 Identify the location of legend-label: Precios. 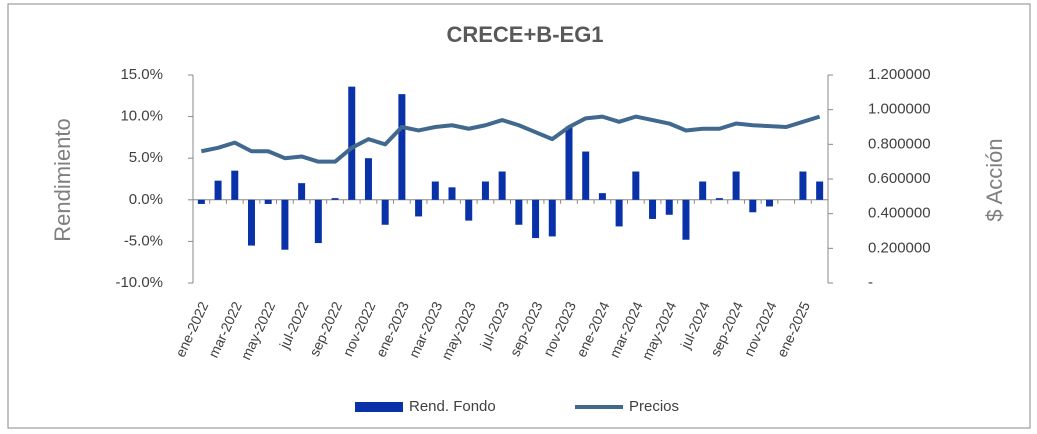
(654, 406).